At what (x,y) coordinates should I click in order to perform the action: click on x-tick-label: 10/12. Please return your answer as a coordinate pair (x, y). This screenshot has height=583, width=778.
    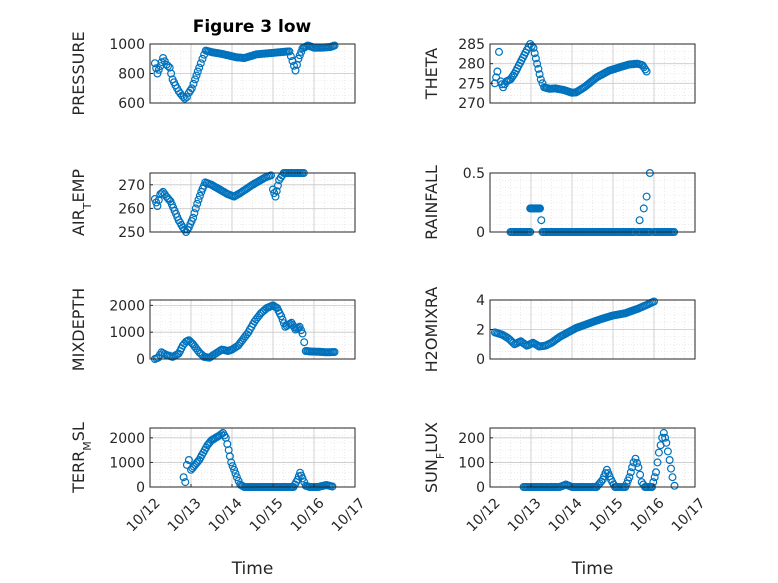
    Looking at the image, I should click on (144, 515).